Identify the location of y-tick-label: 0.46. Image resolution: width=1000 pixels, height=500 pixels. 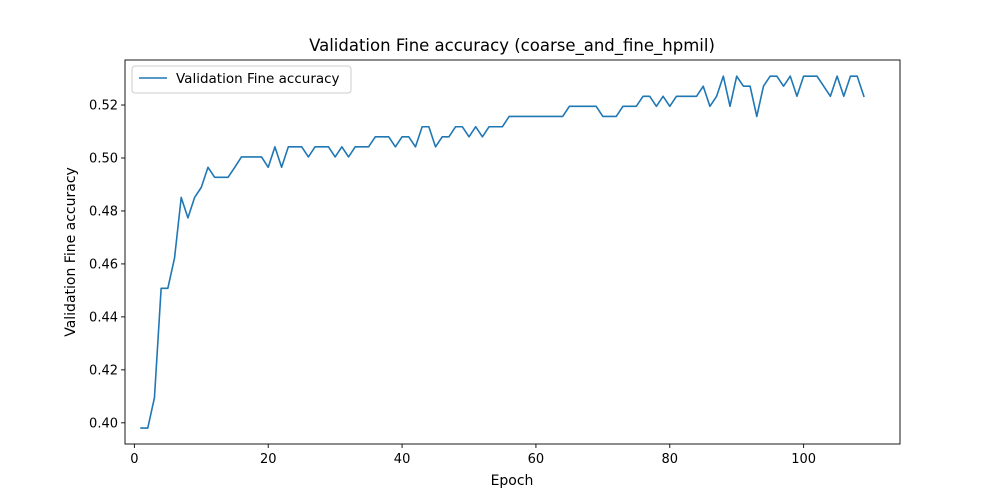
(103, 264).